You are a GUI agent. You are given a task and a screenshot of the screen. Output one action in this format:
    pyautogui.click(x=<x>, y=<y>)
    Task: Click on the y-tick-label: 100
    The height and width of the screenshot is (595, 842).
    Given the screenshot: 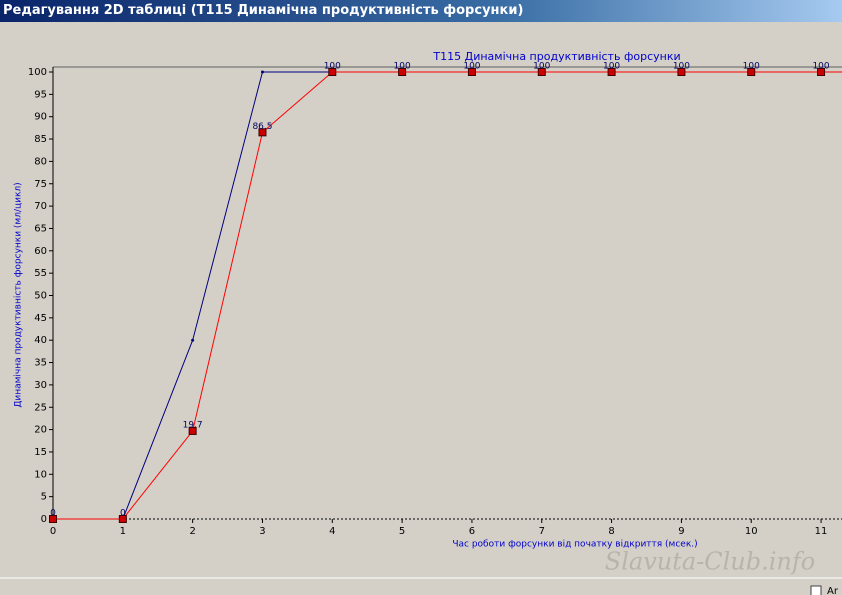 What is the action you would take?
    pyautogui.click(x=37, y=72)
    